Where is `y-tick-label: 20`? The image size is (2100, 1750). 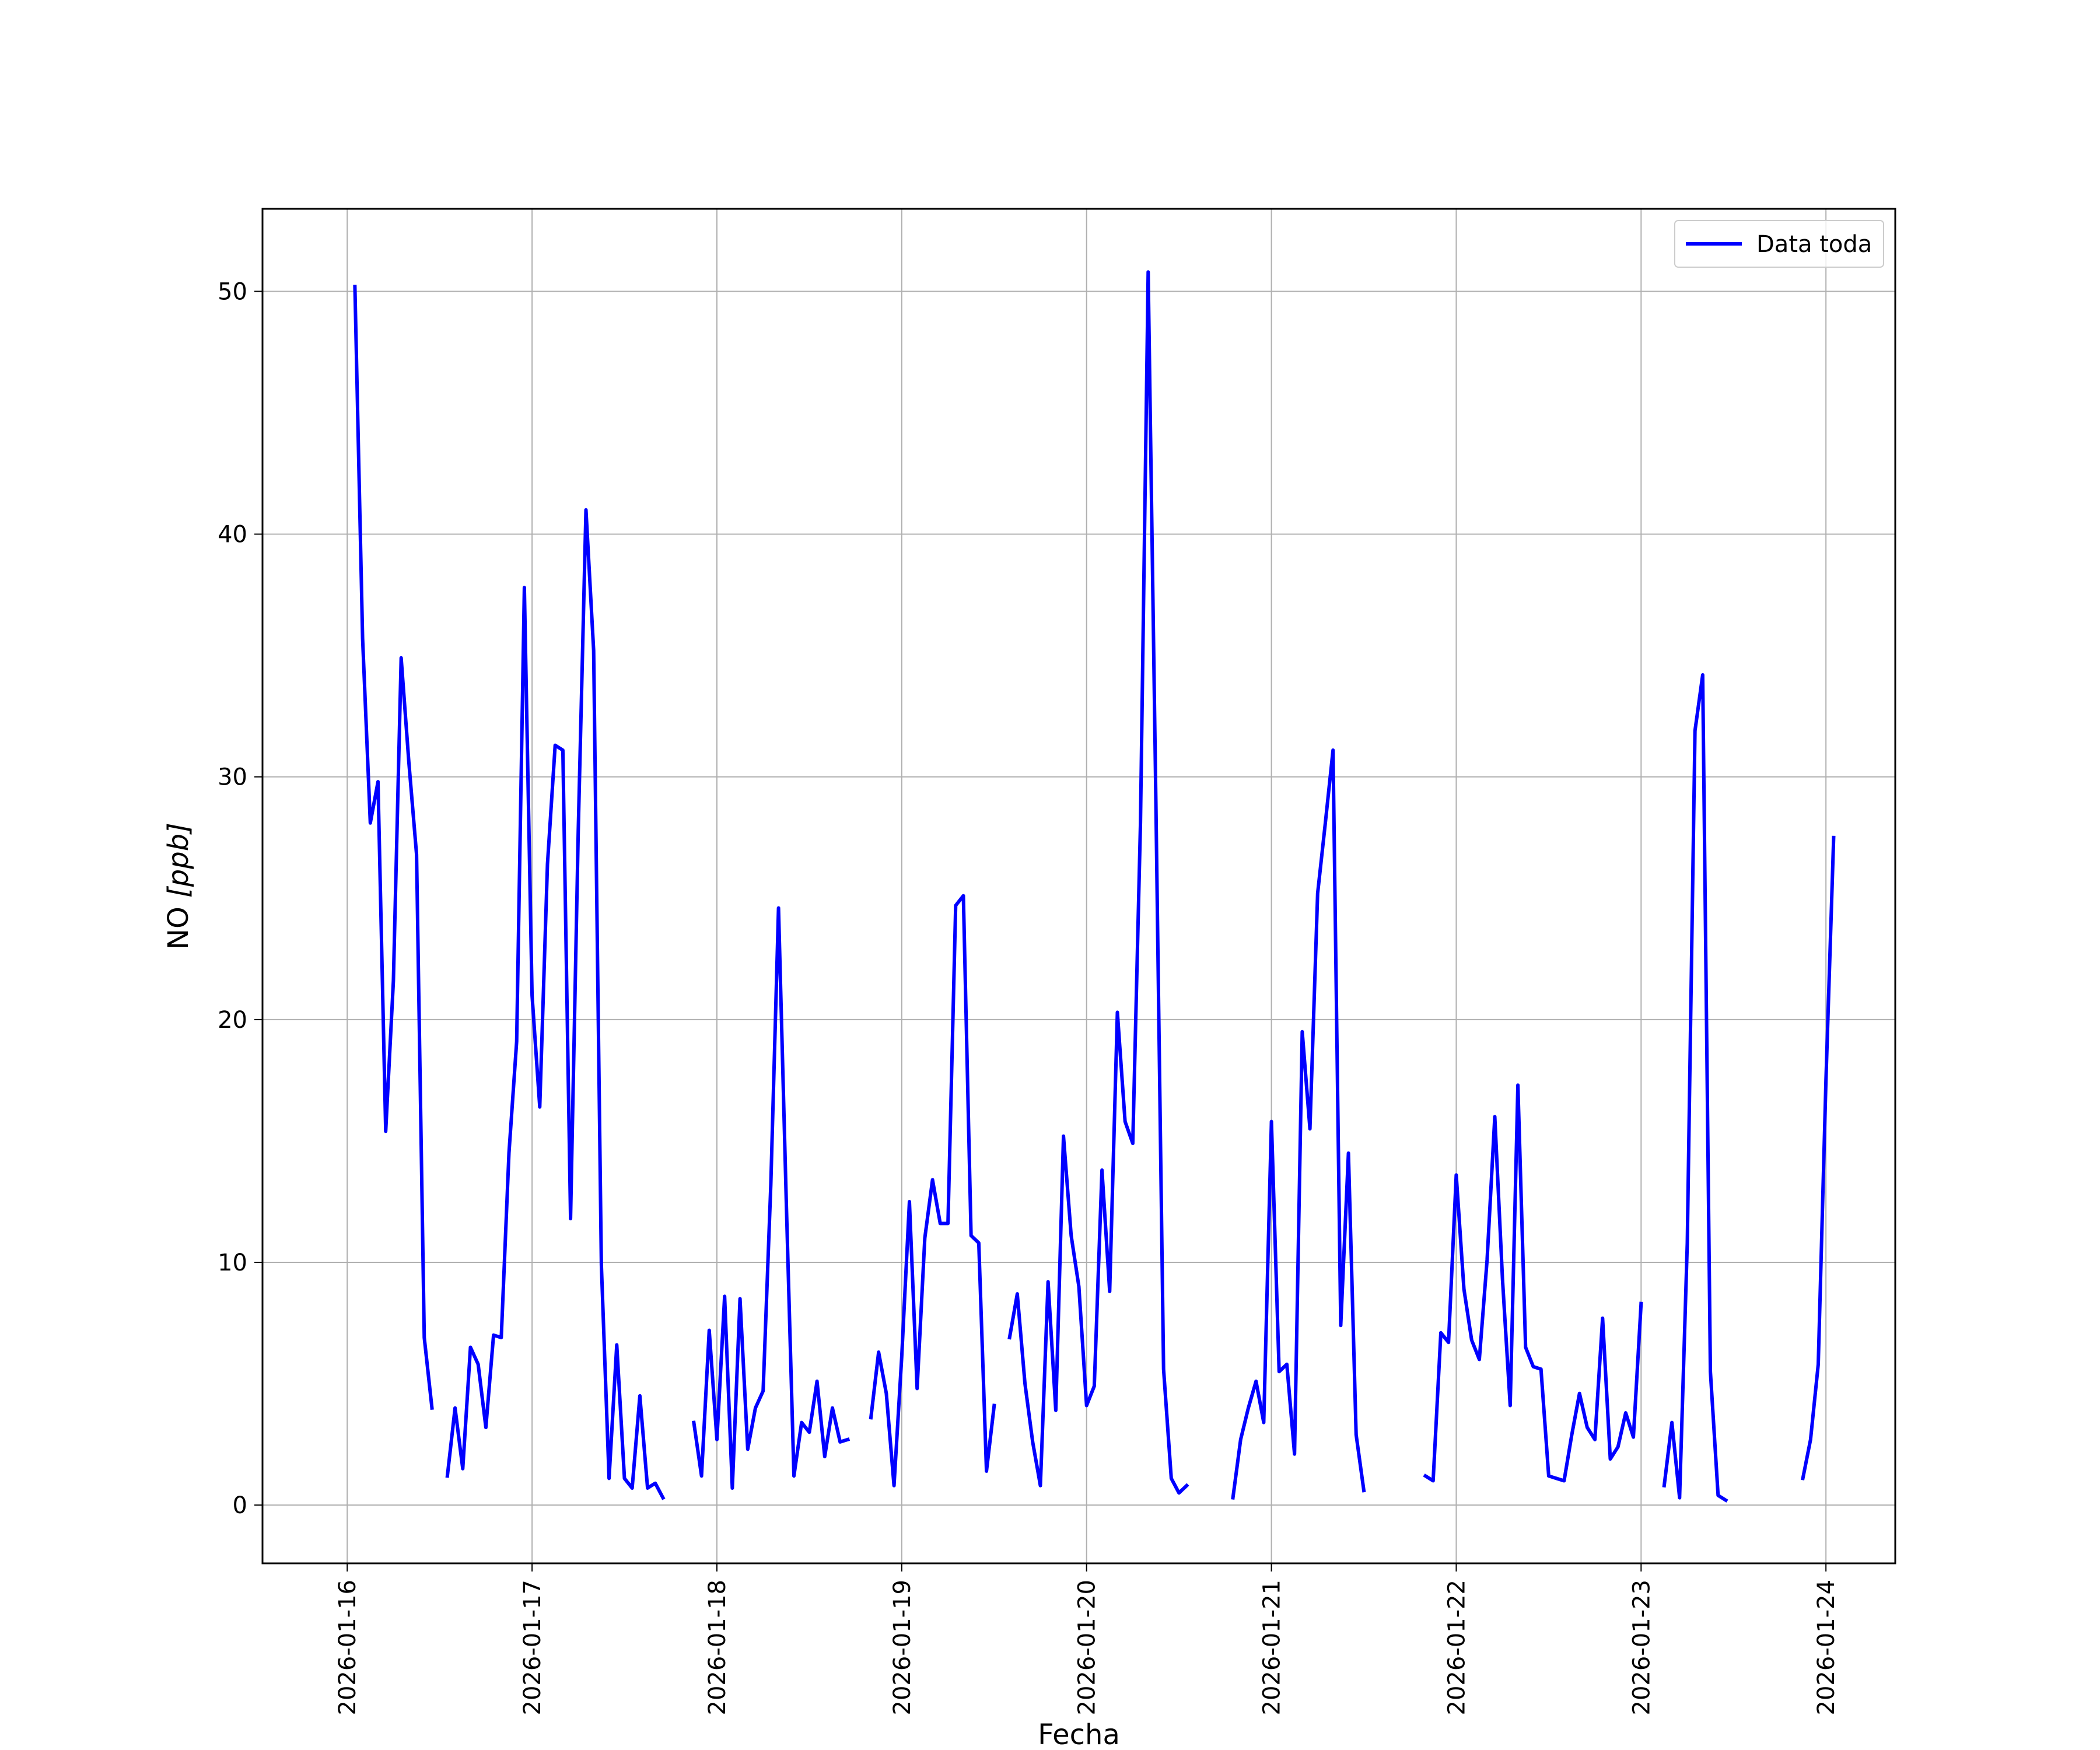 y-tick-label: 20 is located at coordinates (232, 1020).